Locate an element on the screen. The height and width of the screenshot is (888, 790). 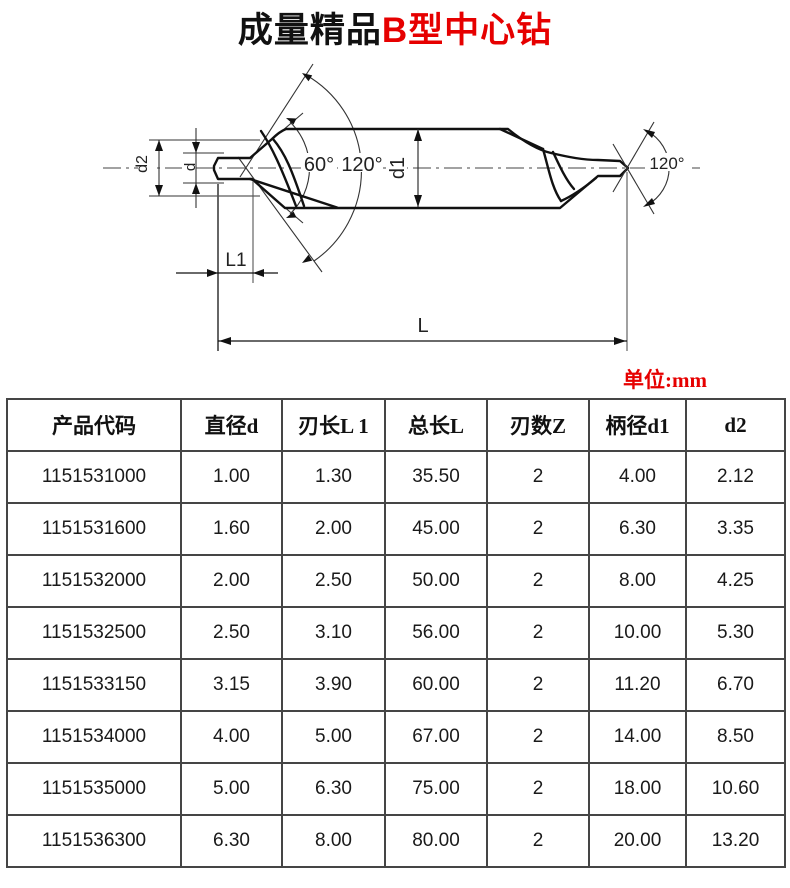
page-title-highlight: B型中心钻 is located at coordinates (467, 30).